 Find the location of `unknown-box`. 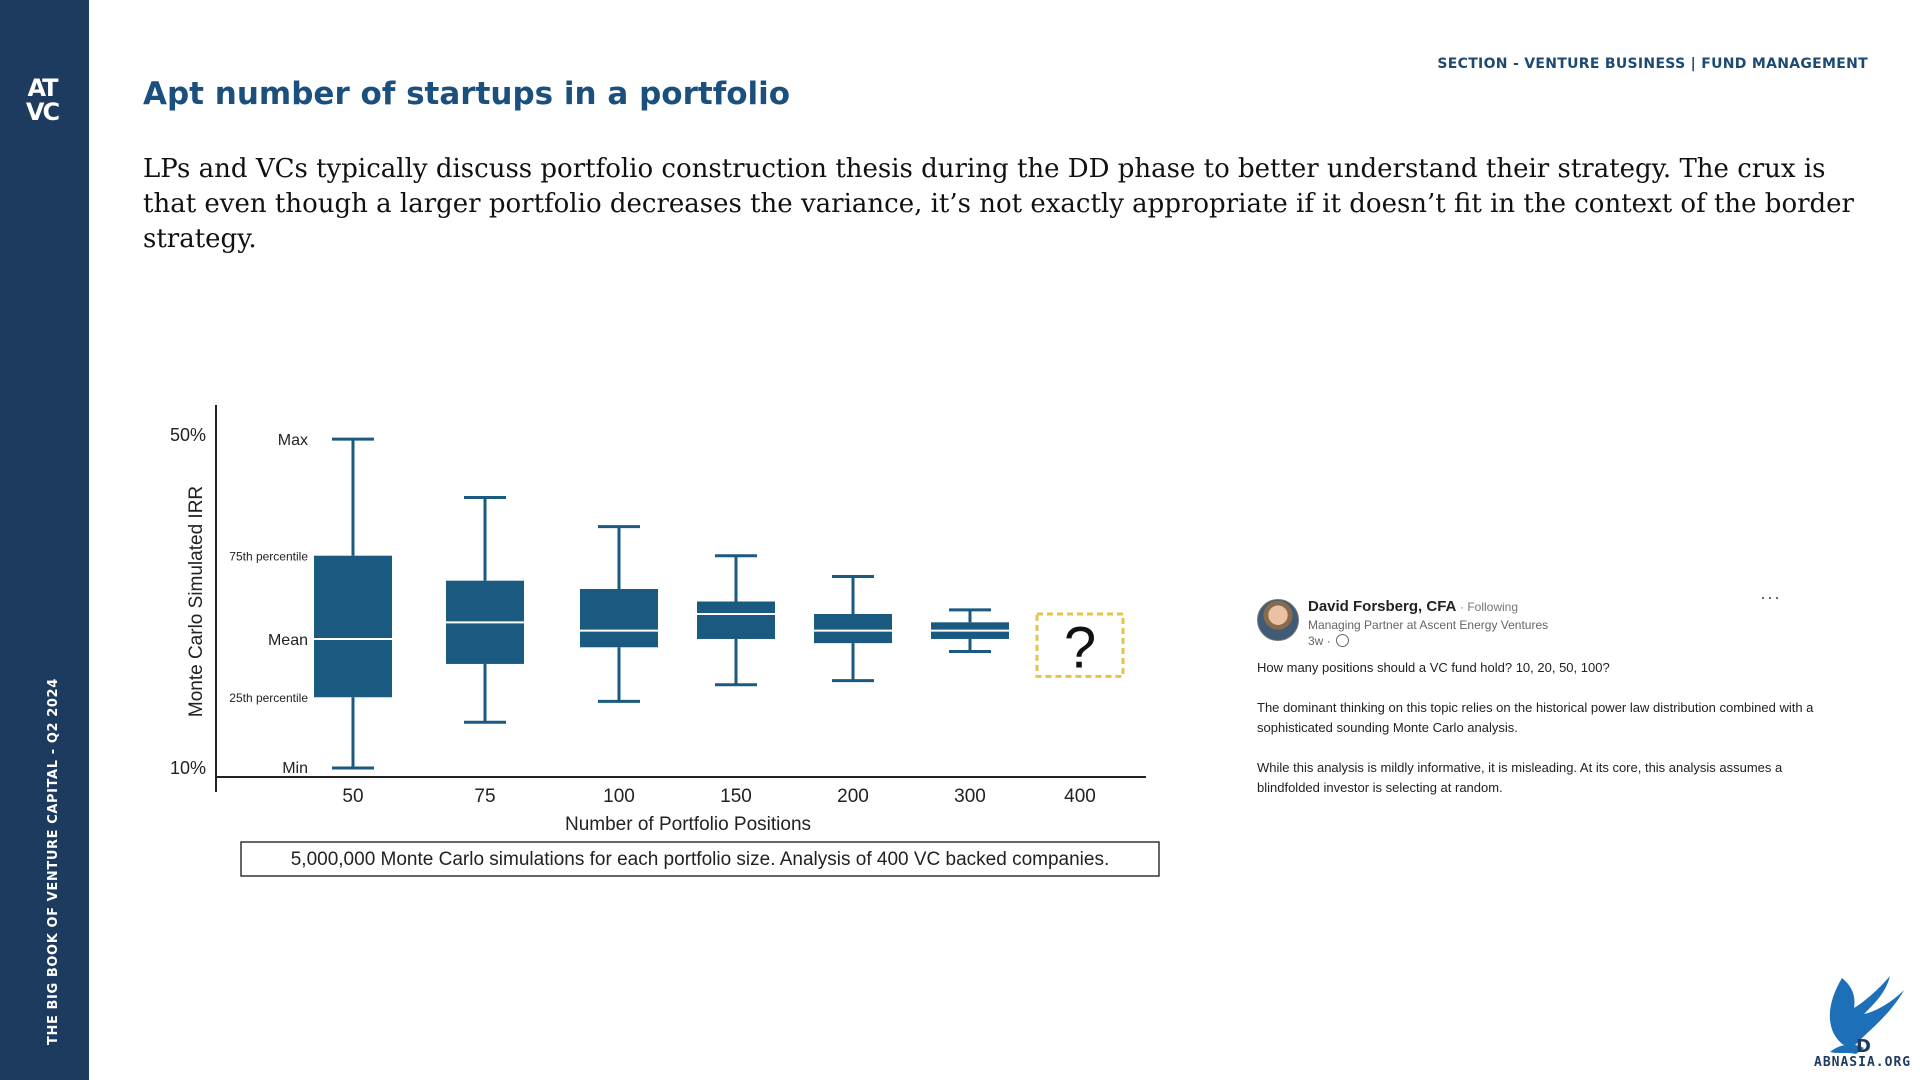

unknown-box is located at coordinates (1080, 645).